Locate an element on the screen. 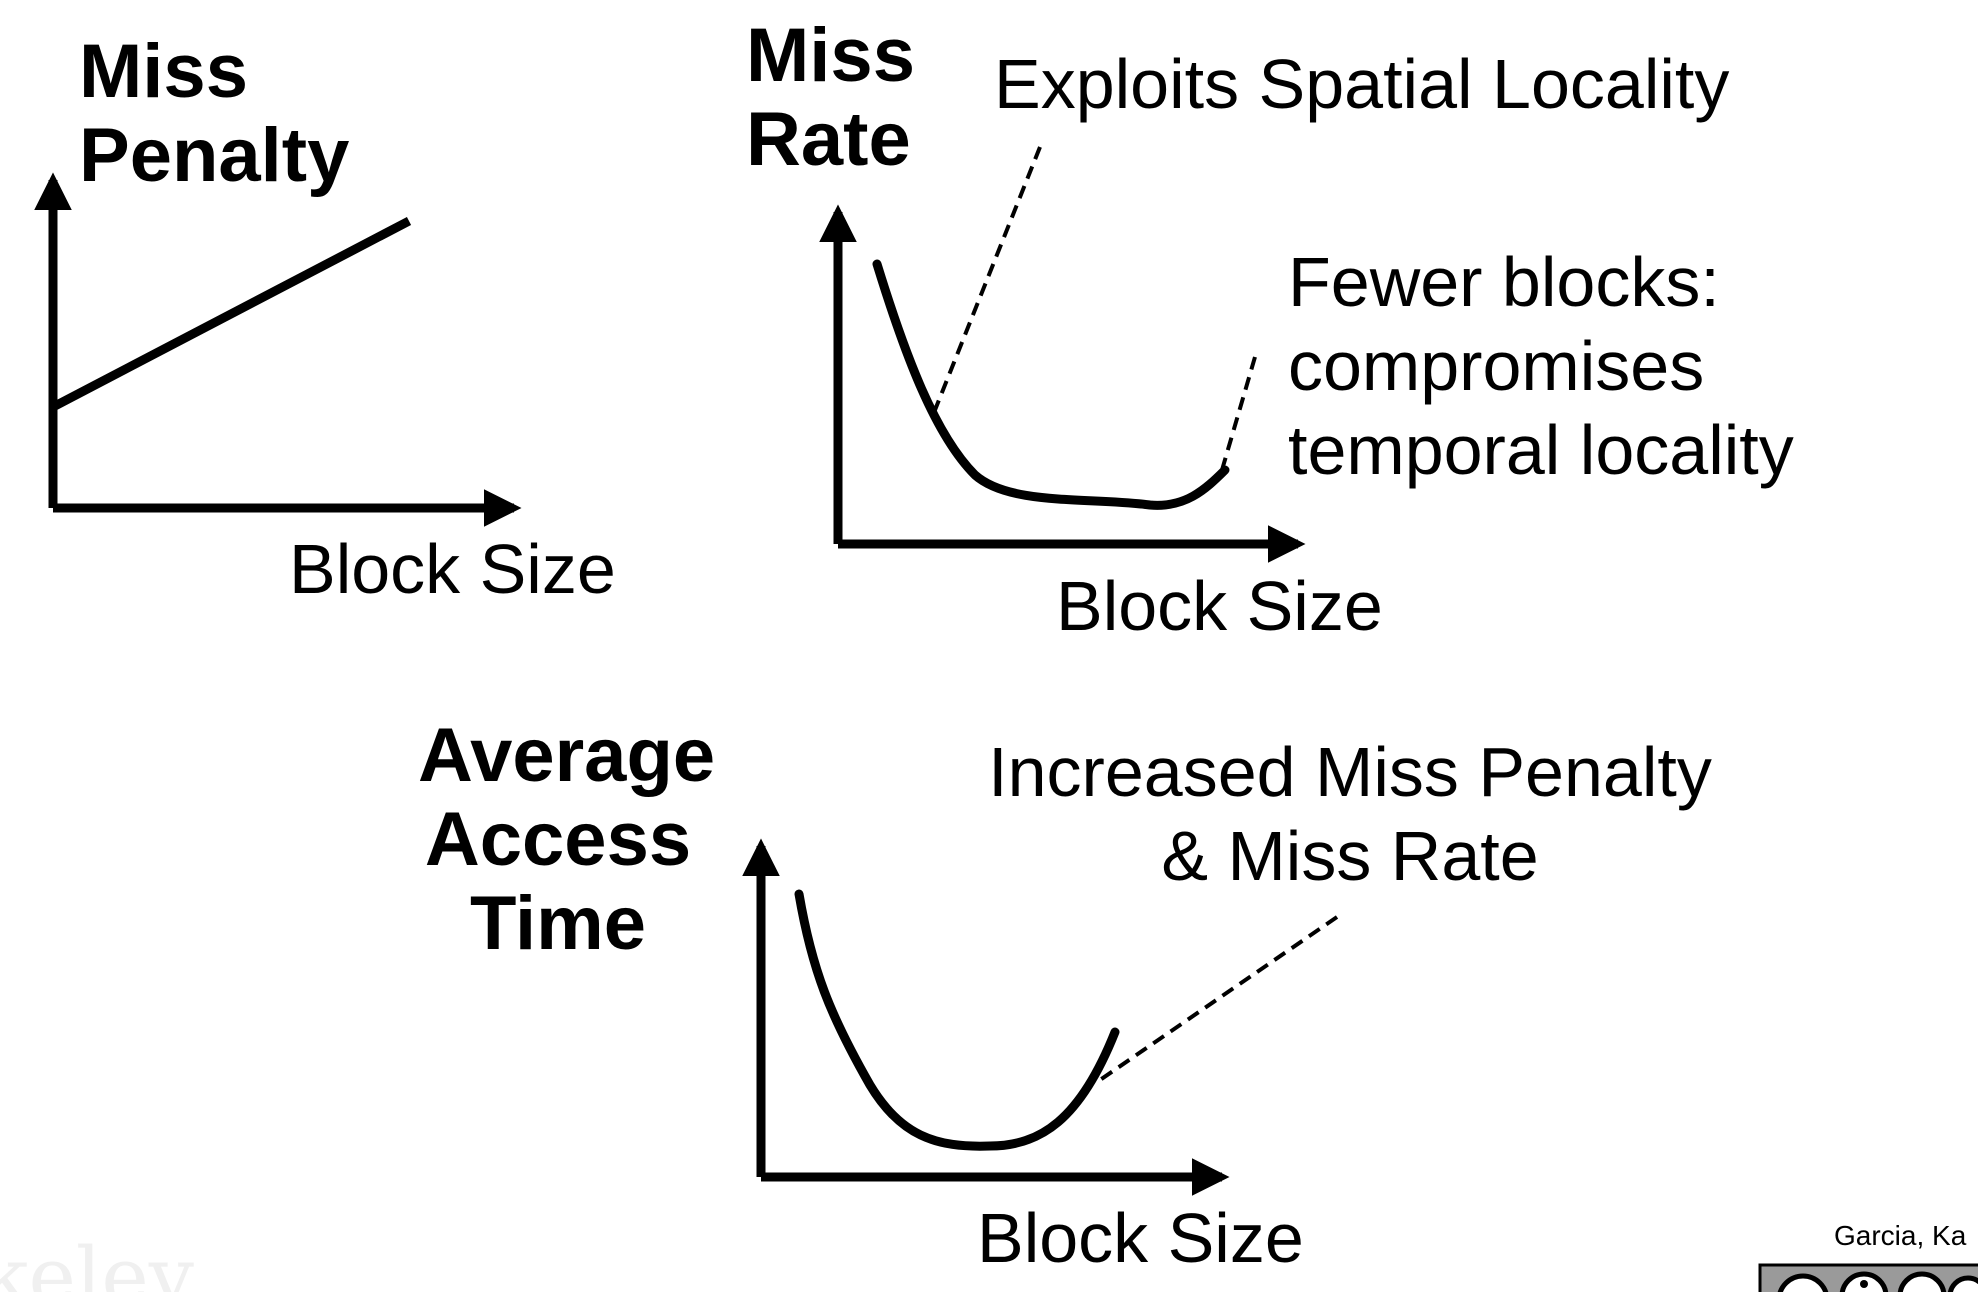  author-credit: Garcia, Ka is located at coordinates (1900, 1236).